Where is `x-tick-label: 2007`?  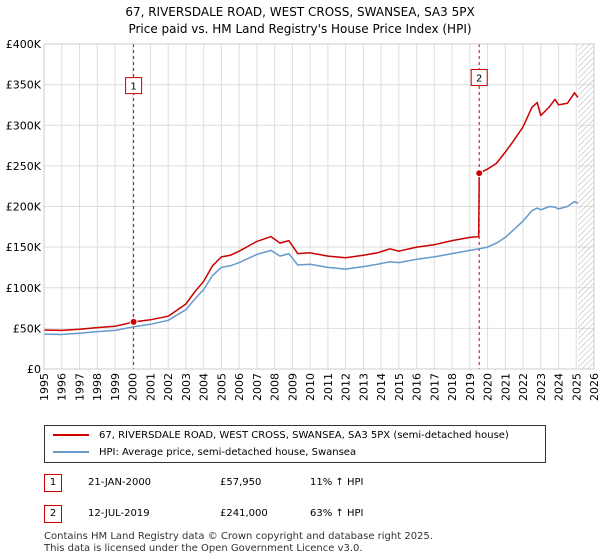
x-tick-label: 2007 is located at coordinates (257, 387).